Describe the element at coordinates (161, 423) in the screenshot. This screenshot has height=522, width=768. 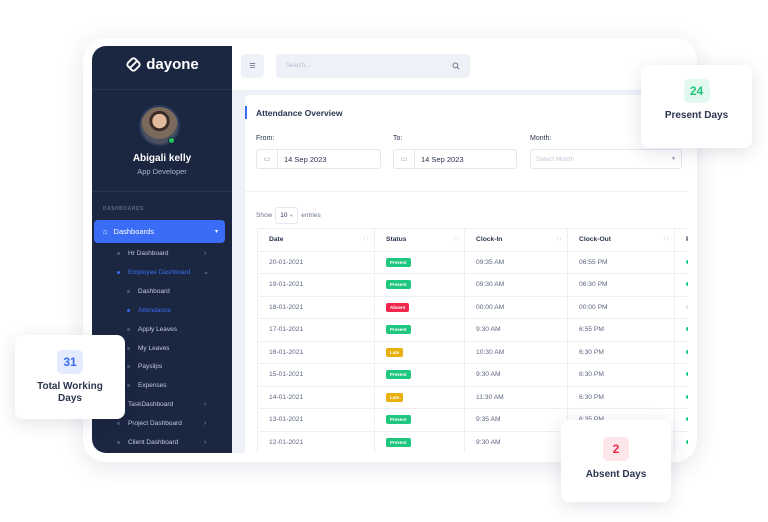
I see `sidebar-item-project-dashboard: Project Dashboard ›` at that location.